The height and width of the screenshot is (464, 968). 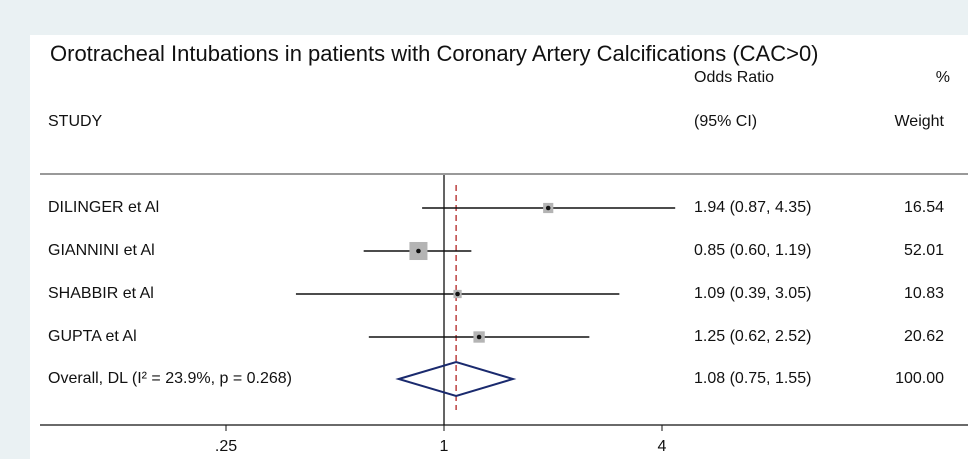 What do you see at coordinates (103, 207) in the screenshot?
I see `study-label: DILINGER et Al` at bounding box center [103, 207].